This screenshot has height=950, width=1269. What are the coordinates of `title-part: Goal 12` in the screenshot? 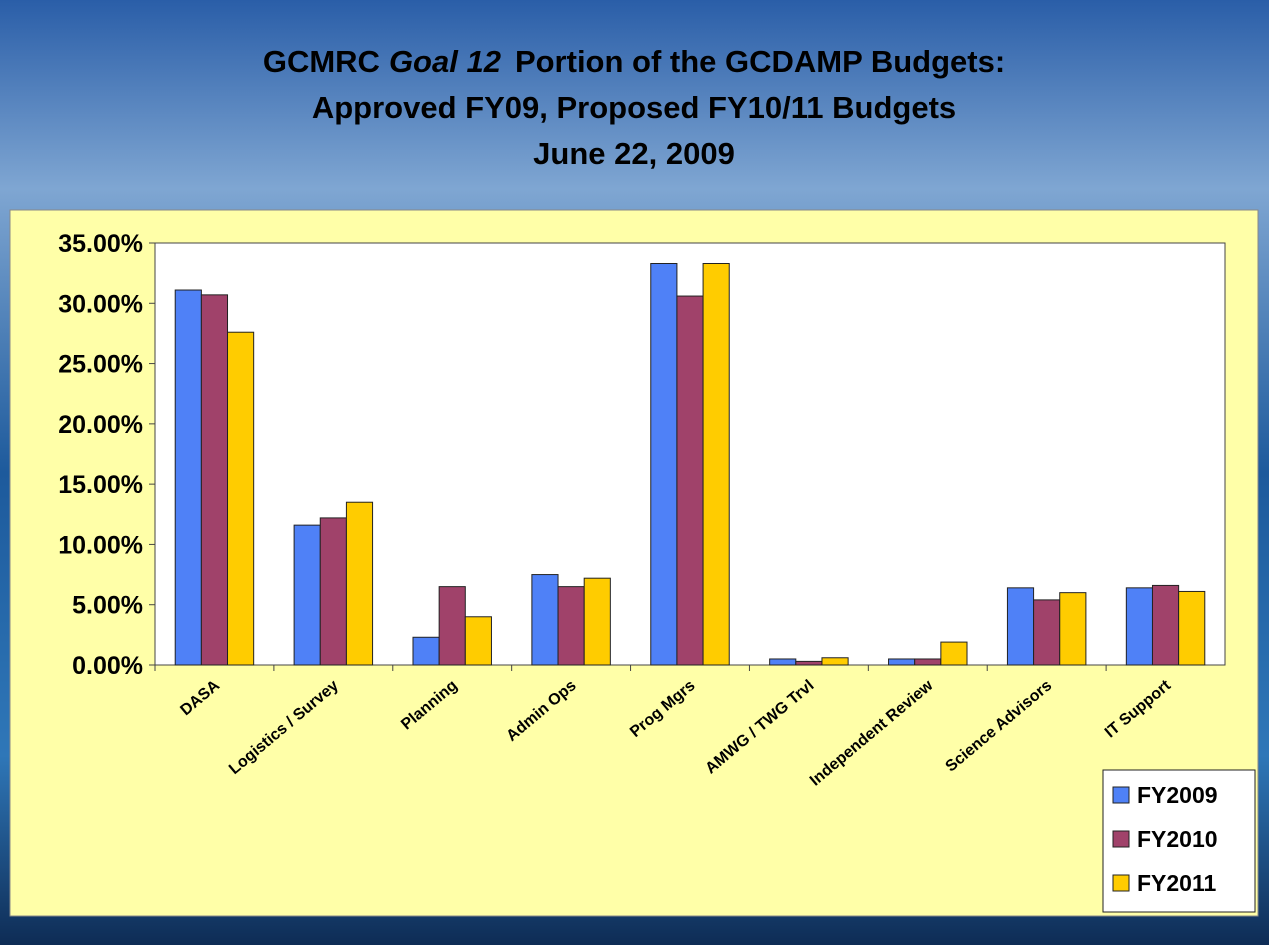 It's located at (445, 61).